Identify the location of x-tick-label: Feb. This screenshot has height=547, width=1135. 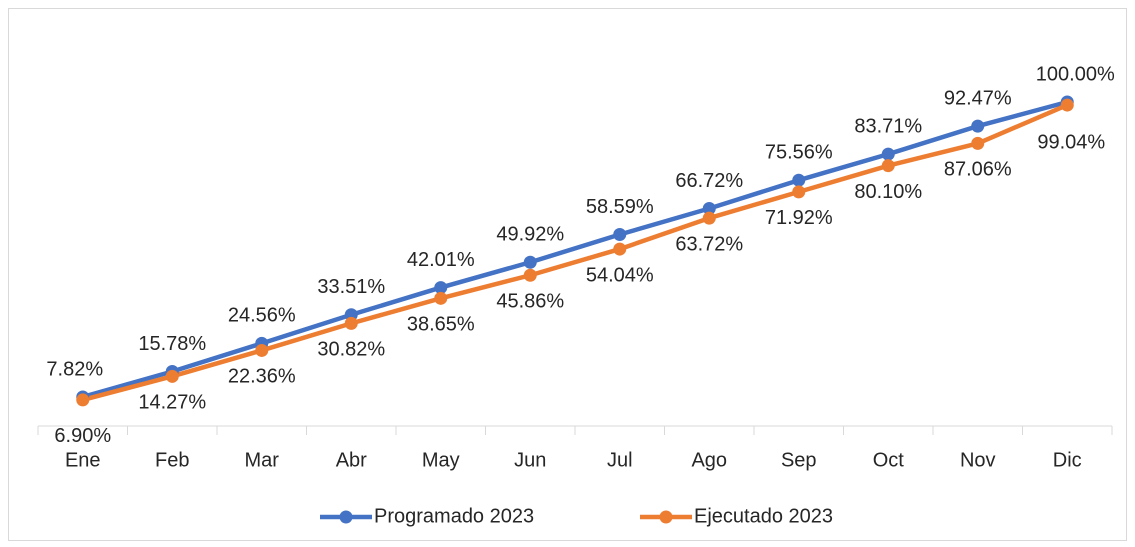
(172, 460).